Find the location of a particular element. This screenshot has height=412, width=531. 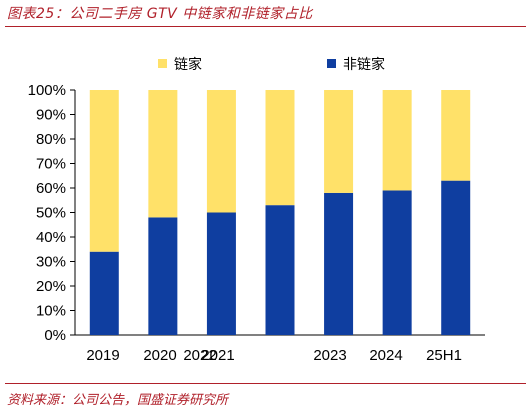

legend: 链家 非链家 is located at coordinates (271, 64).